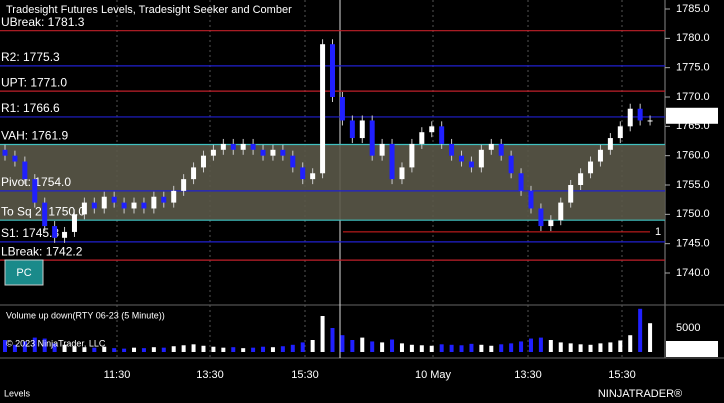 Image resolution: width=724 pixels, height=403 pixels. I want to click on y-tick-label: 1745.0, so click(693, 244).